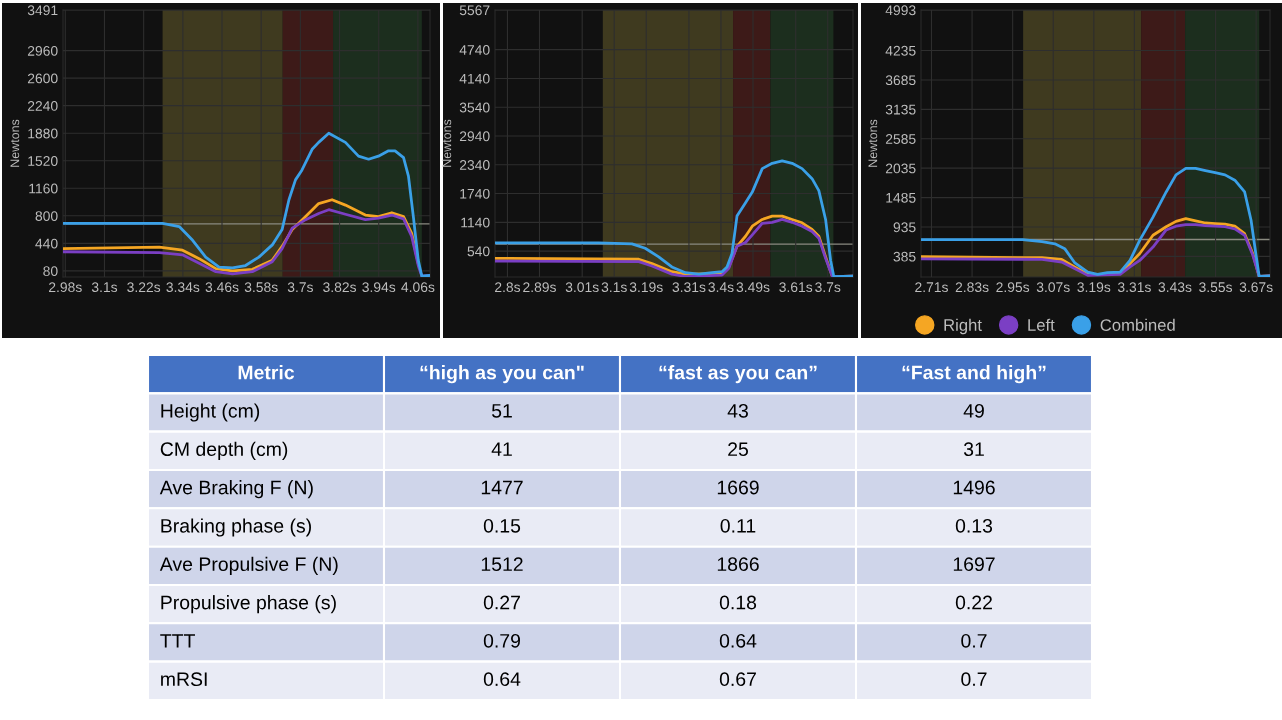 The image size is (1282, 720). Describe the element at coordinates (753, 287) in the screenshot. I see `x-tick-label: 3.49s` at that location.